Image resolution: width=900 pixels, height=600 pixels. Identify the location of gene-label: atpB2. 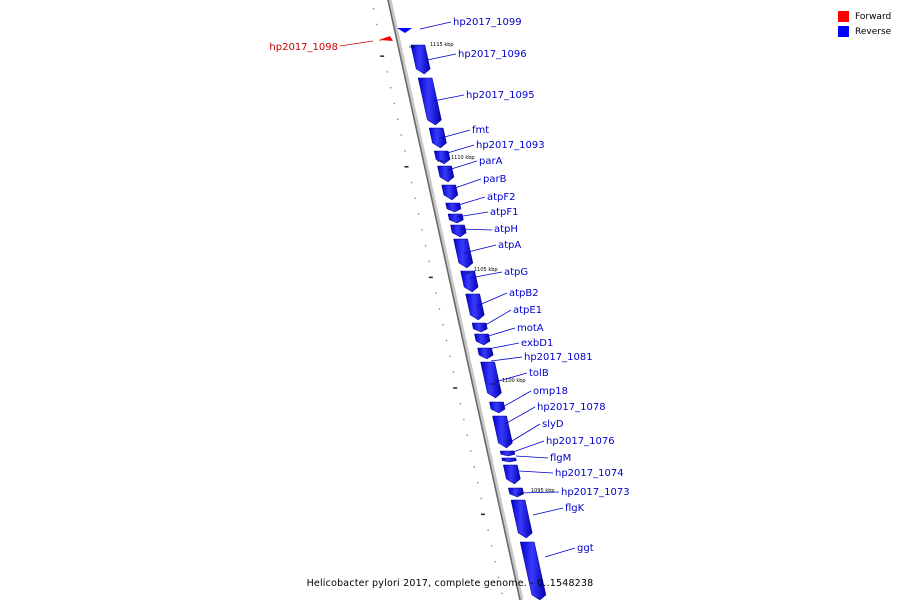
(524, 293).